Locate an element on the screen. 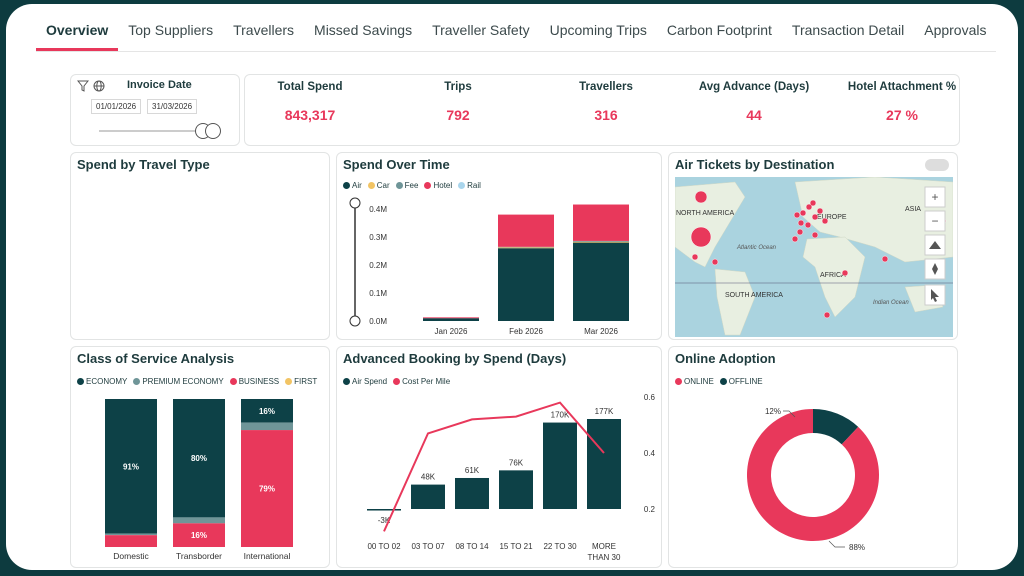  x-tick-label: 15 TO 21 is located at coordinates (516, 546).